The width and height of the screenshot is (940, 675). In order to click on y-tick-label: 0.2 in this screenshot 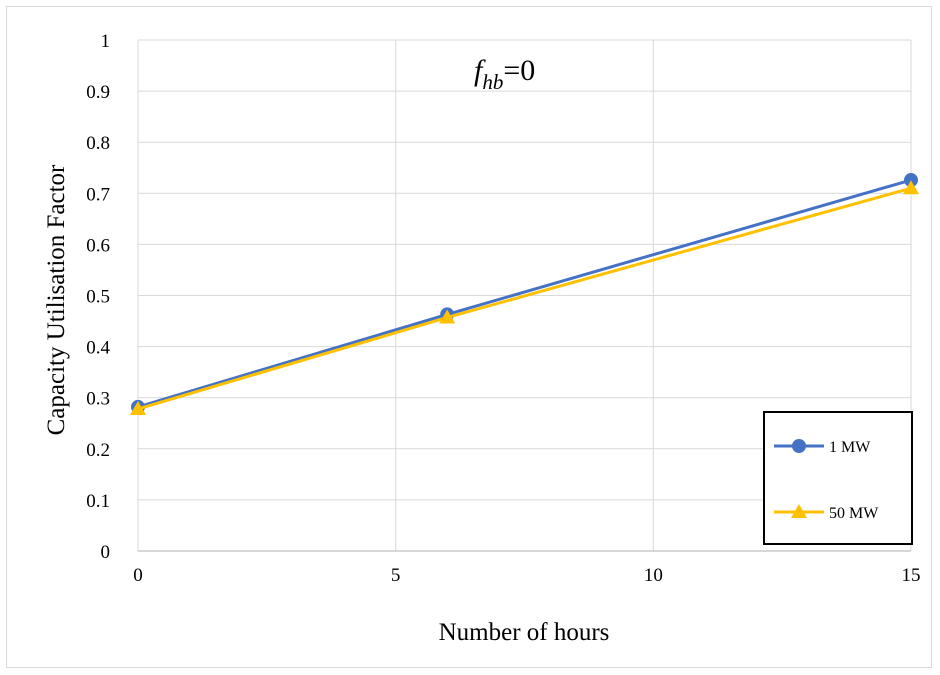, I will do `click(98, 450)`.